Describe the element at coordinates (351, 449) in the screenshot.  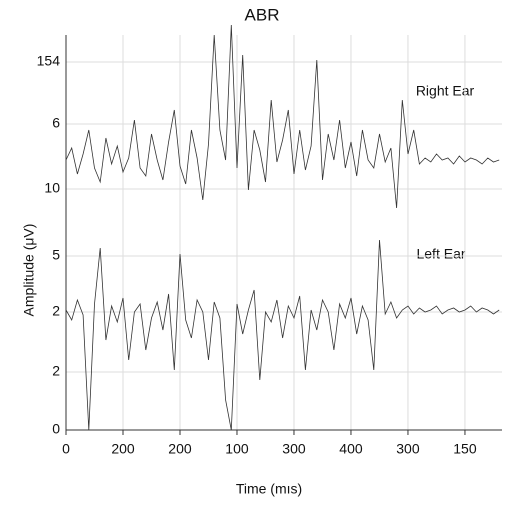
I see `x-tick-label: 400` at that location.